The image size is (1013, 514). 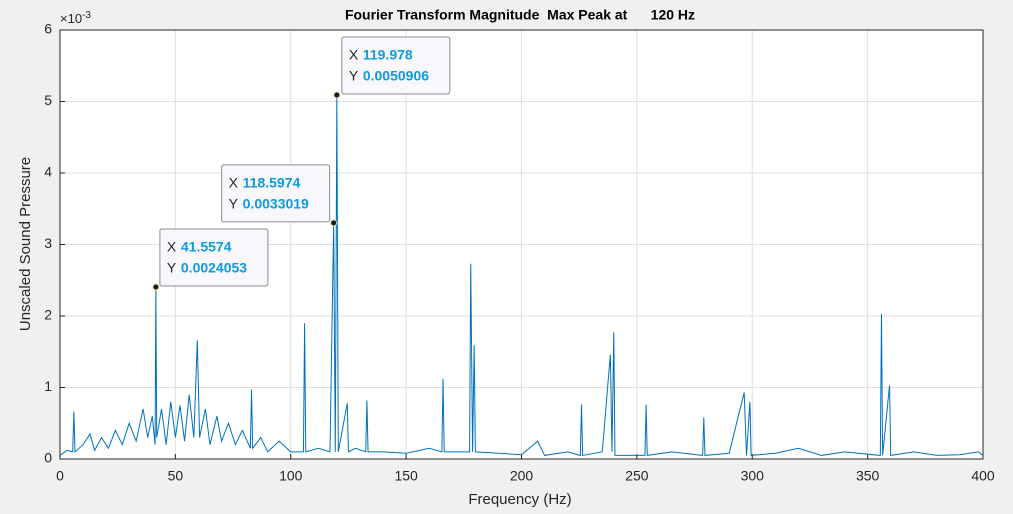 I want to click on y-tick-label: 3, so click(x=48, y=243).